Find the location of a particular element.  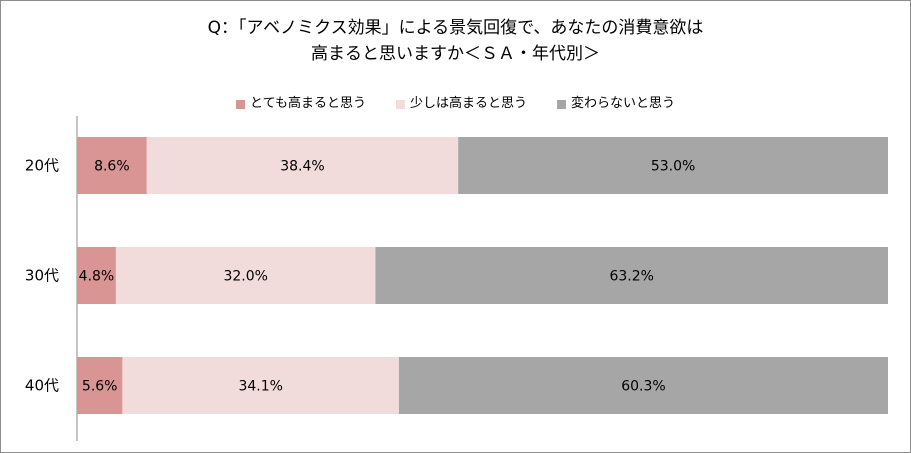

data-label: 8.6% is located at coordinates (112, 167).